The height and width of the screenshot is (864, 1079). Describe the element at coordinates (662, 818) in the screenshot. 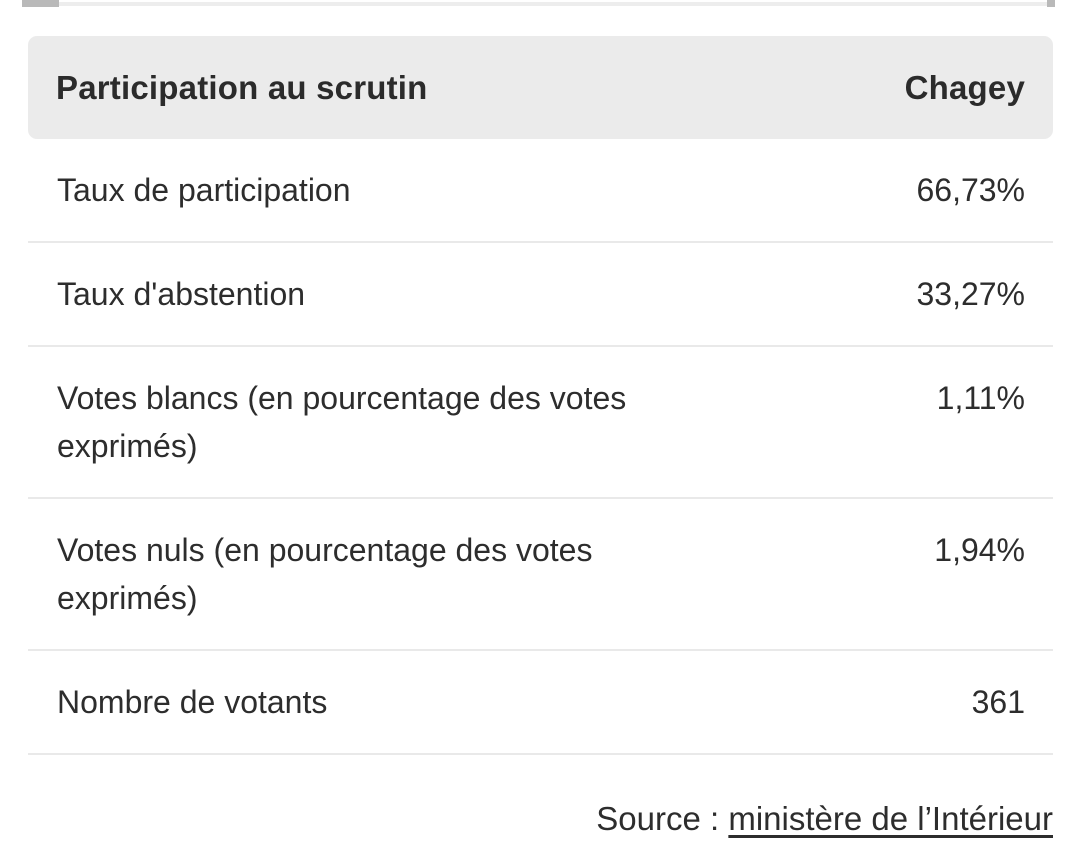

I see `source-prefix: Source :` at that location.